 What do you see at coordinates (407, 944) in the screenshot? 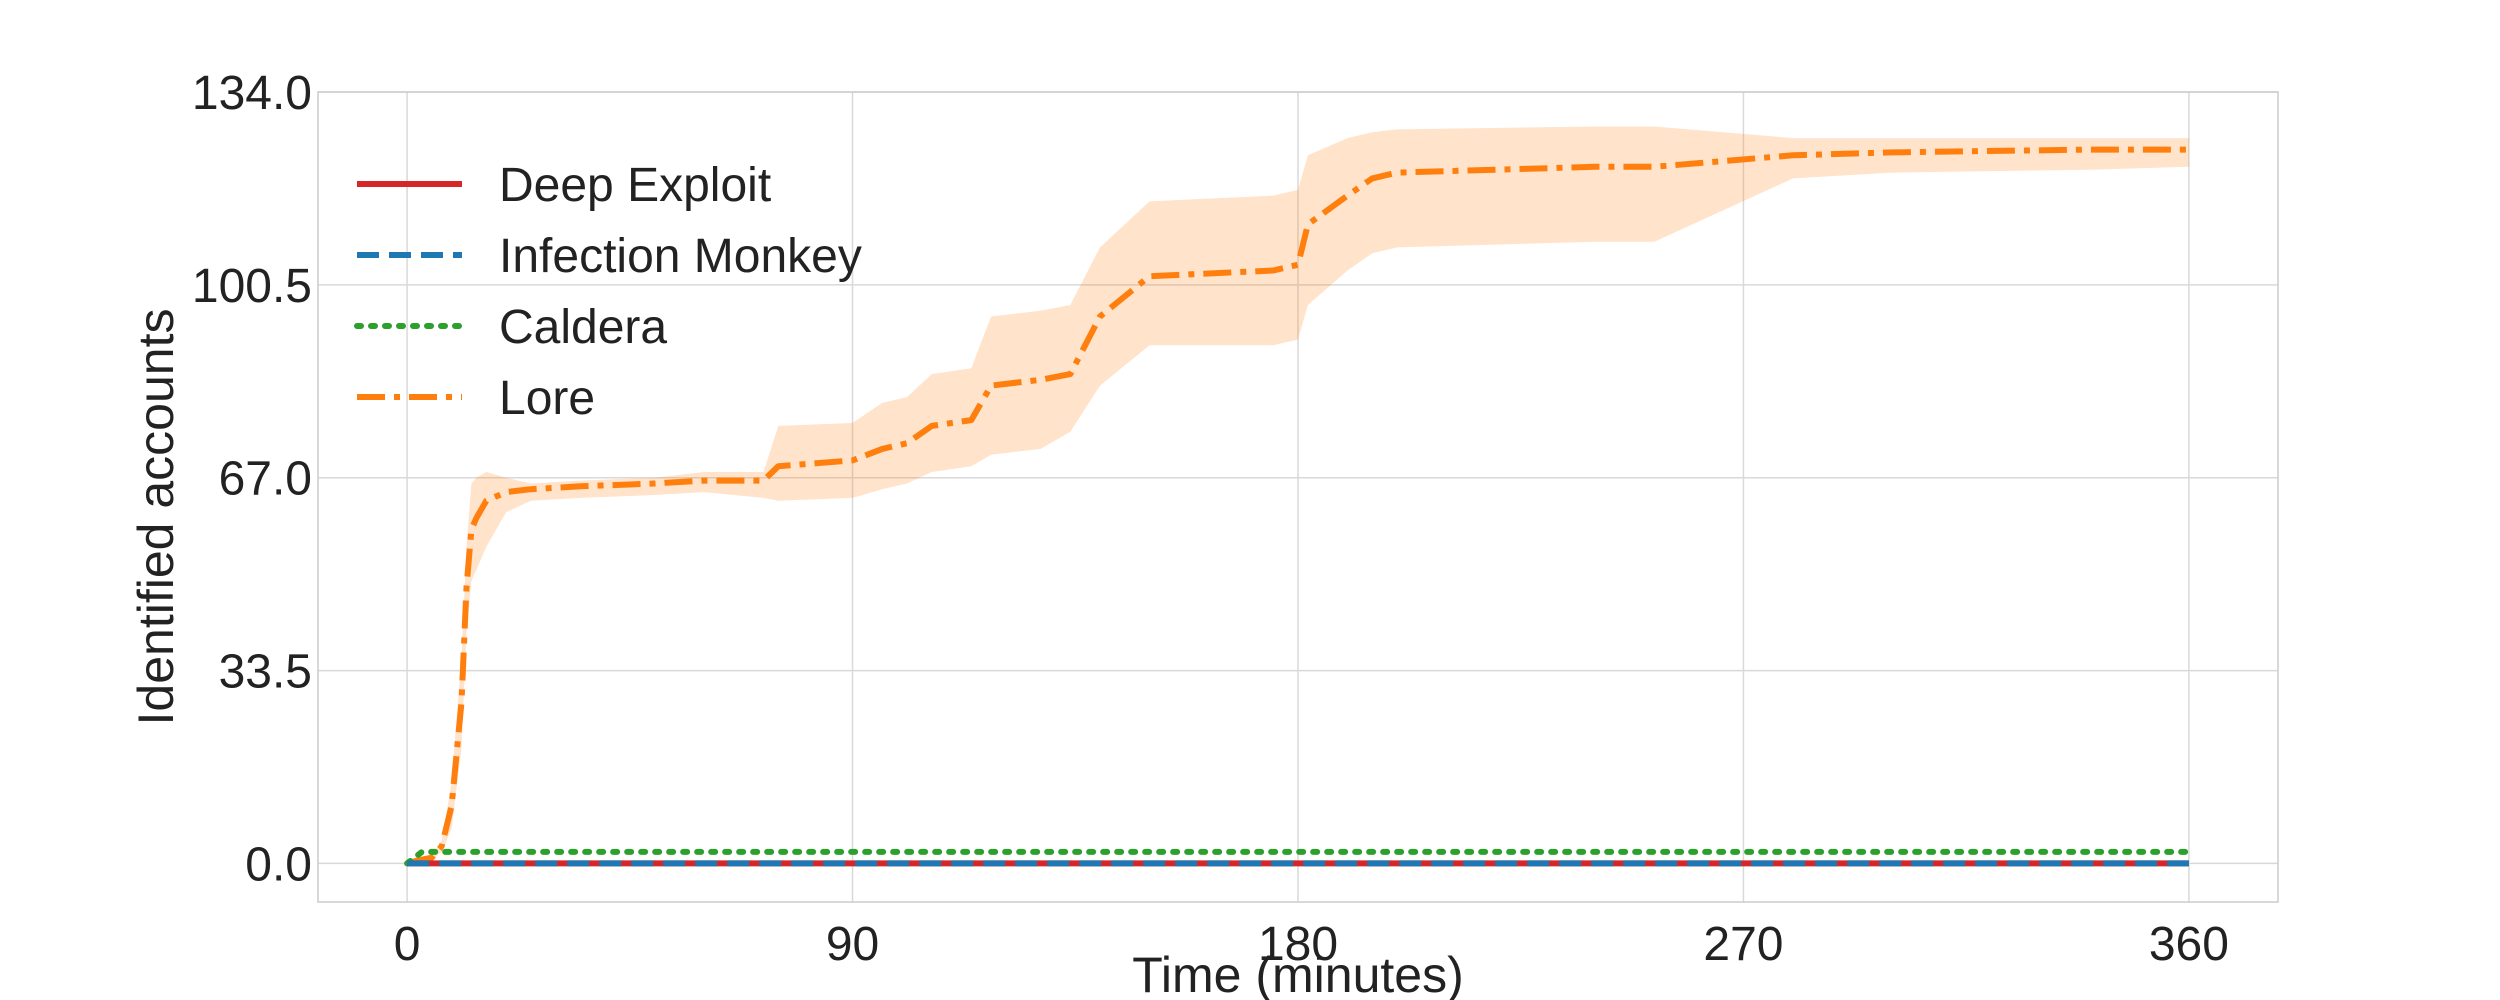
I see `x-tick-label: 0` at bounding box center [407, 944].